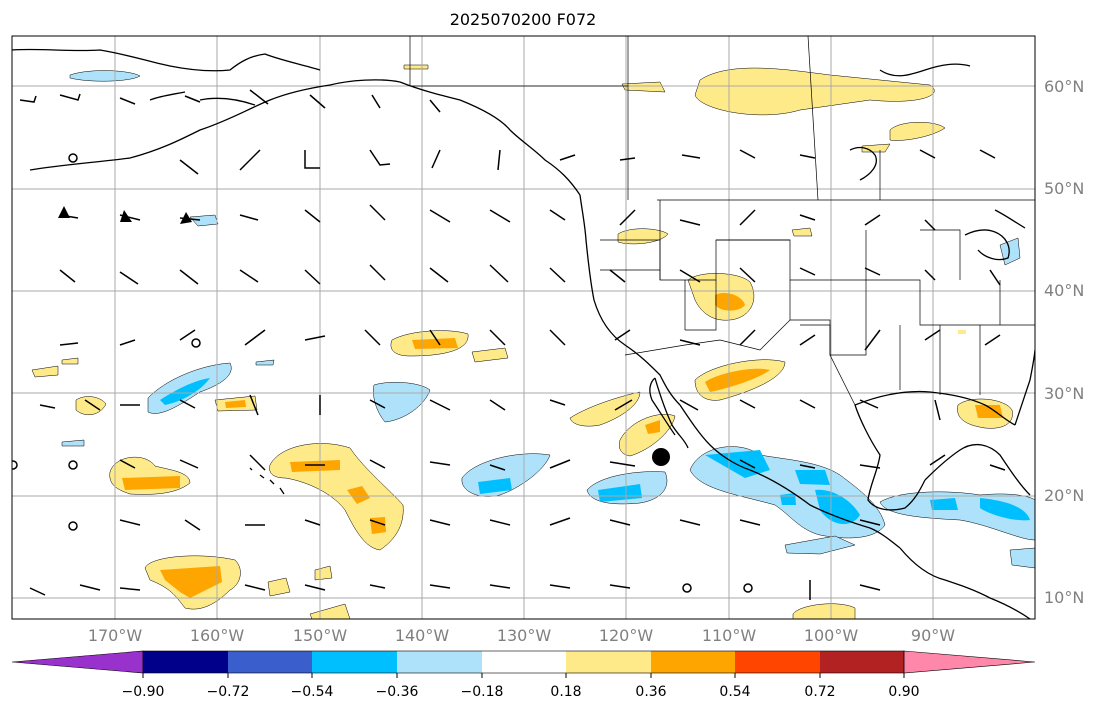 This screenshot has width=1105, height=712. I want to click on lon-label: 120°W, so click(626, 635).